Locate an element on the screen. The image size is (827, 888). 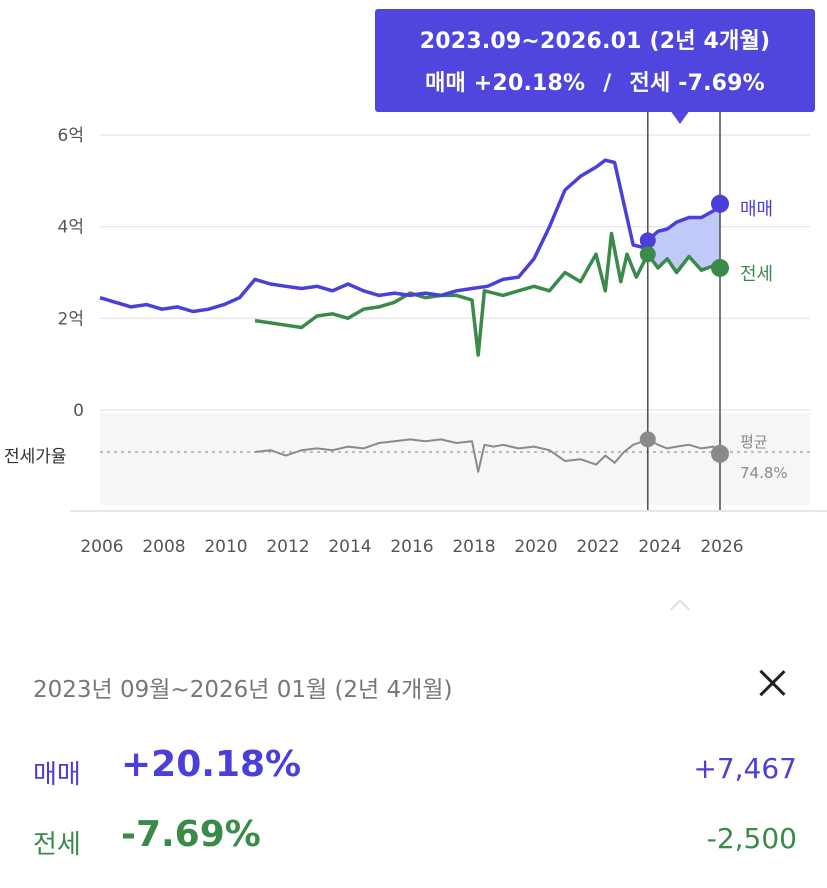
jeonse-pct: -7.69% is located at coordinates (191, 834).